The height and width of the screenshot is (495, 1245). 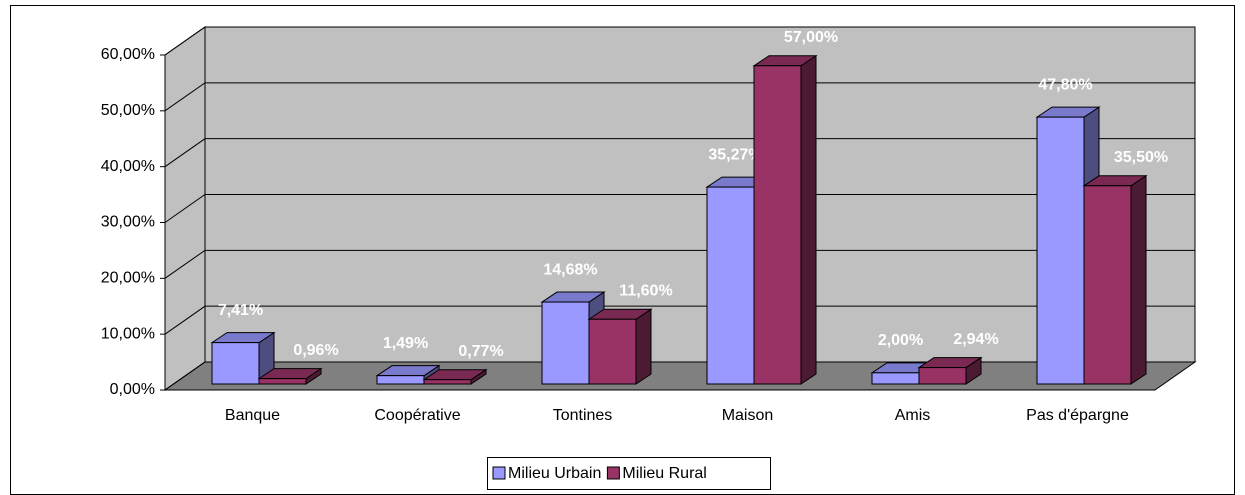 What do you see at coordinates (735, 154) in the screenshot?
I see `data-label: 35,27%` at bounding box center [735, 154].